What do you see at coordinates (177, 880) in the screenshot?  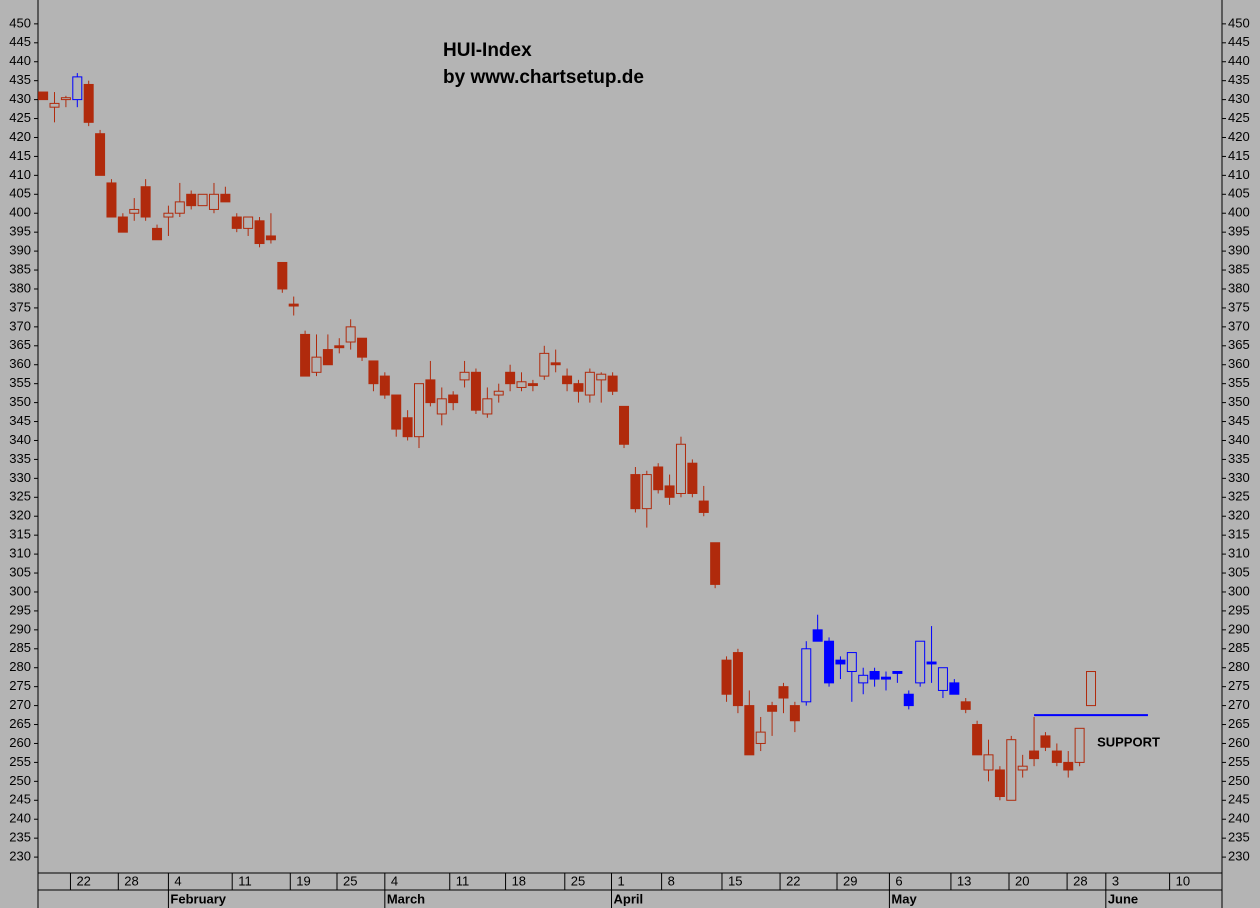 I see `x-tick-label: 4` at bounding box center [177, 880].